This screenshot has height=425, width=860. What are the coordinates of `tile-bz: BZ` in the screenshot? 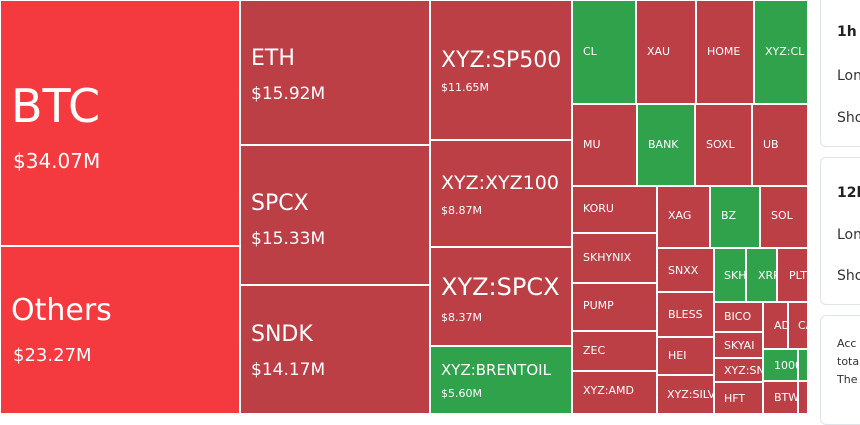 It's located at (735, 217).